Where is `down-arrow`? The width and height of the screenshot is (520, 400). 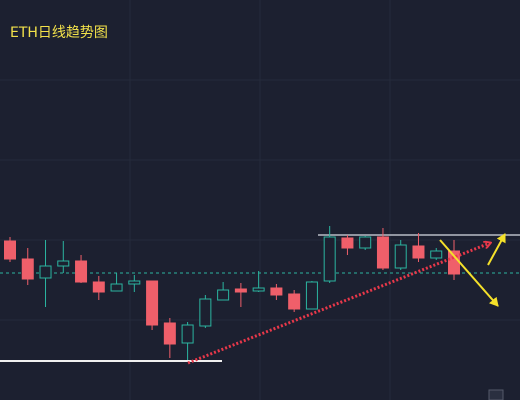 down-arrow is located at coordinates (469, 273).